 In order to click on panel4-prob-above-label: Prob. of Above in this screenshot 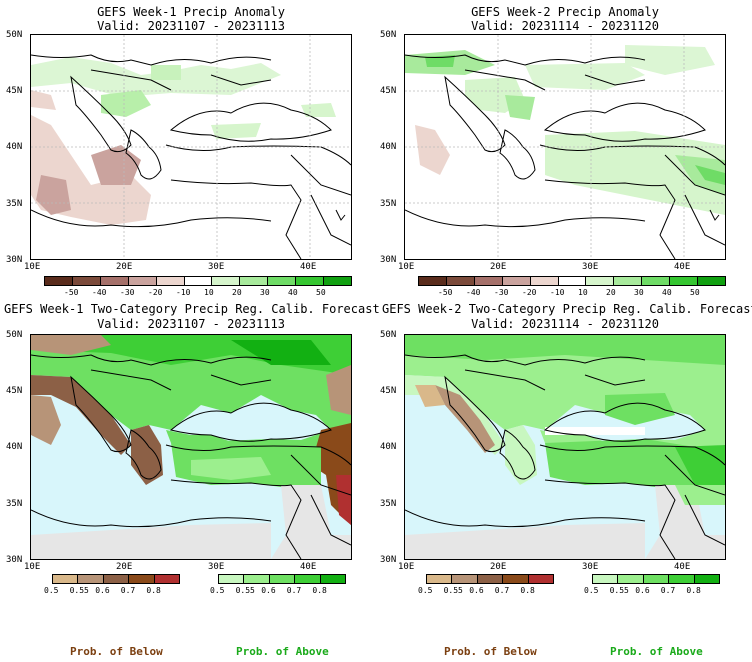, I will do `click(656, 651)`.